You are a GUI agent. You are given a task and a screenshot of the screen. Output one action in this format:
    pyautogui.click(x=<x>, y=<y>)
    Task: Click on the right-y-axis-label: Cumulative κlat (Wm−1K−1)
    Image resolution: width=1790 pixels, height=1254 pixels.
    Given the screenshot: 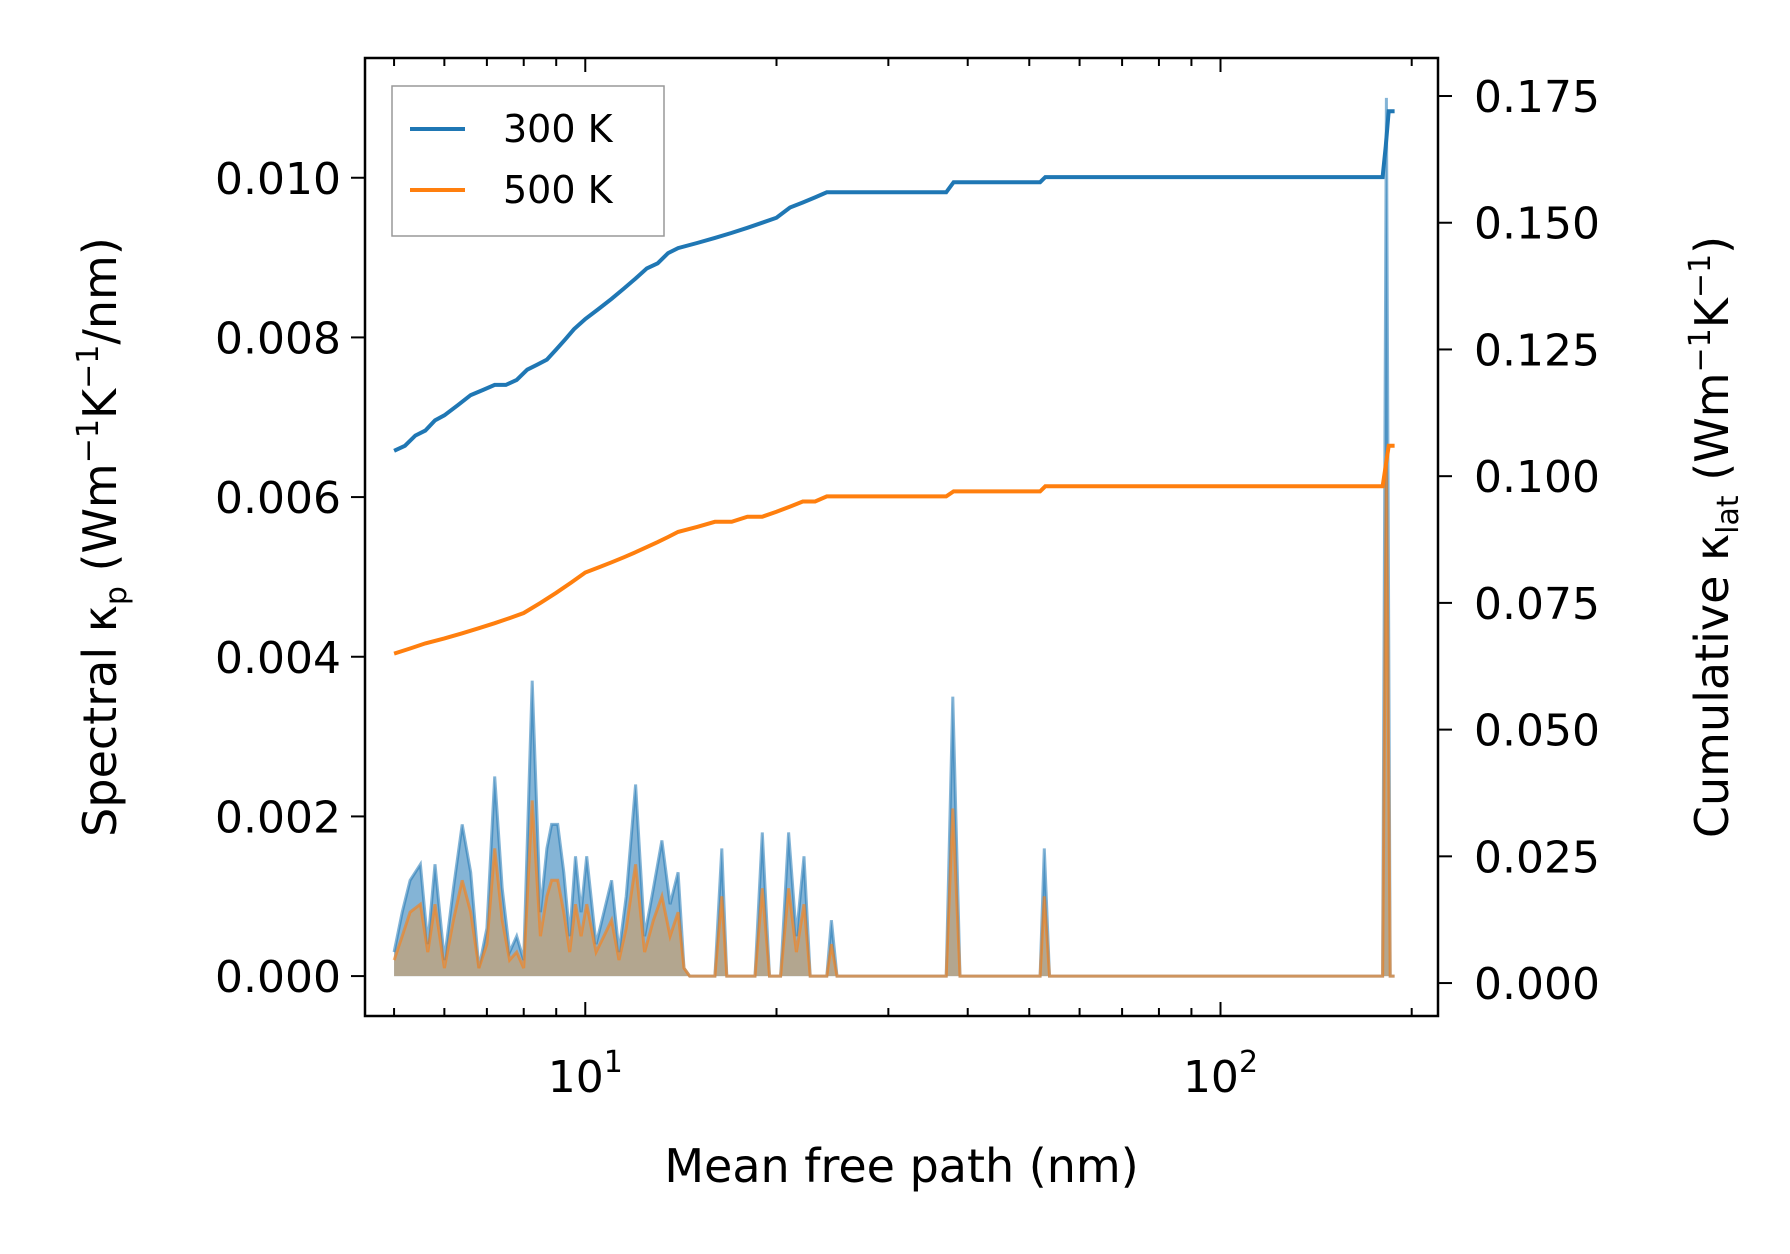 What is the action you would take?
    pyautogui.click(x=1714, y=537)
    